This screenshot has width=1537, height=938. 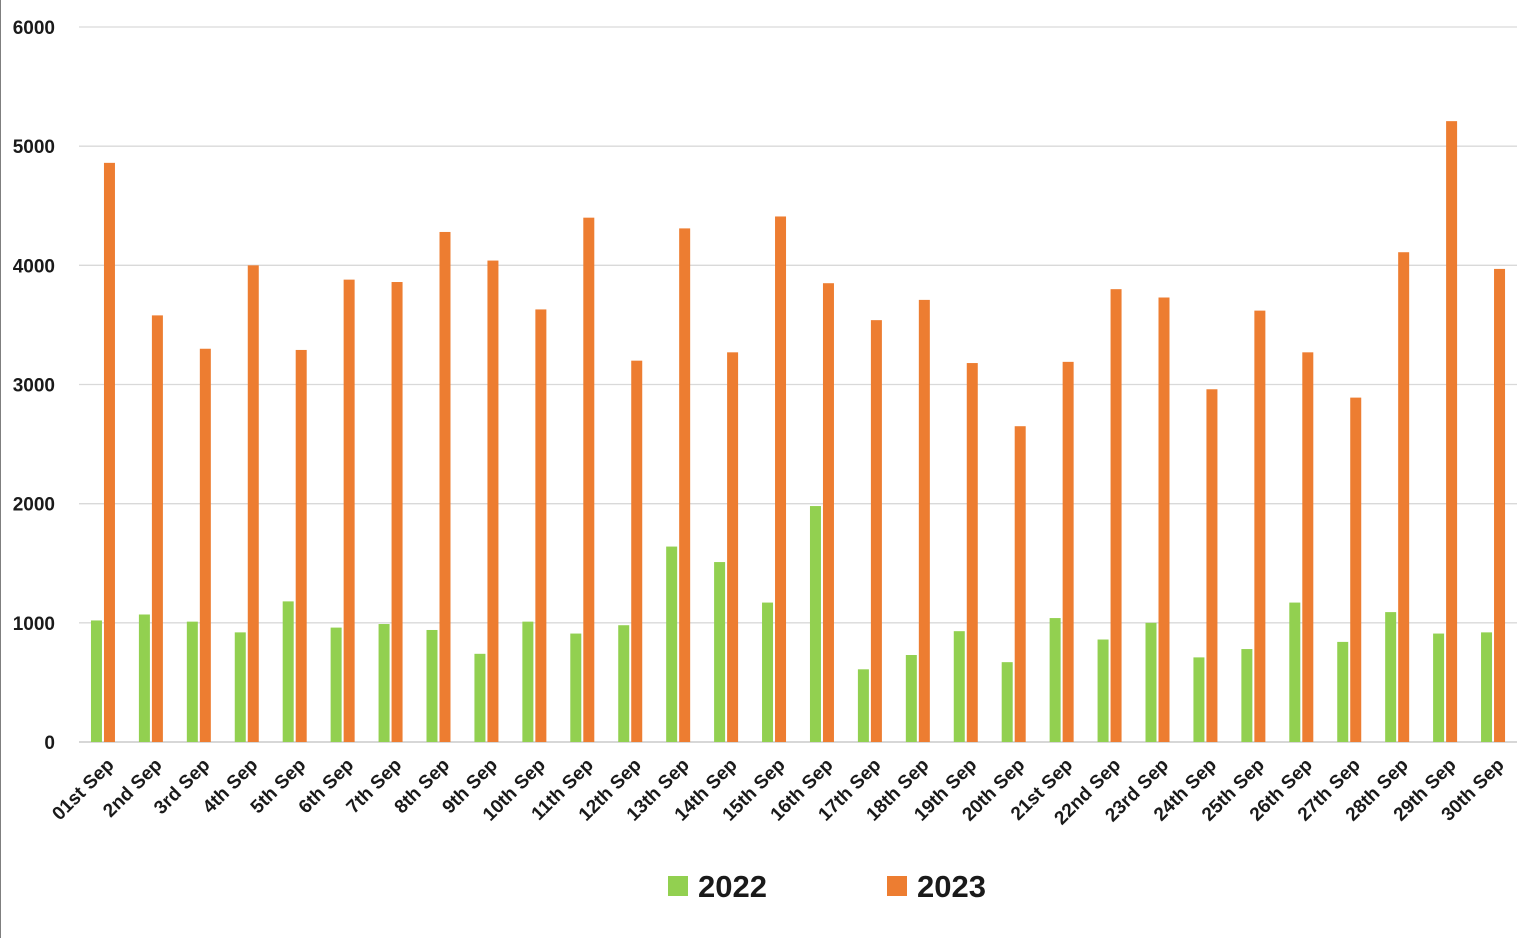 I want to click on y-tick-label: 3000, so click(x=34, y=386).